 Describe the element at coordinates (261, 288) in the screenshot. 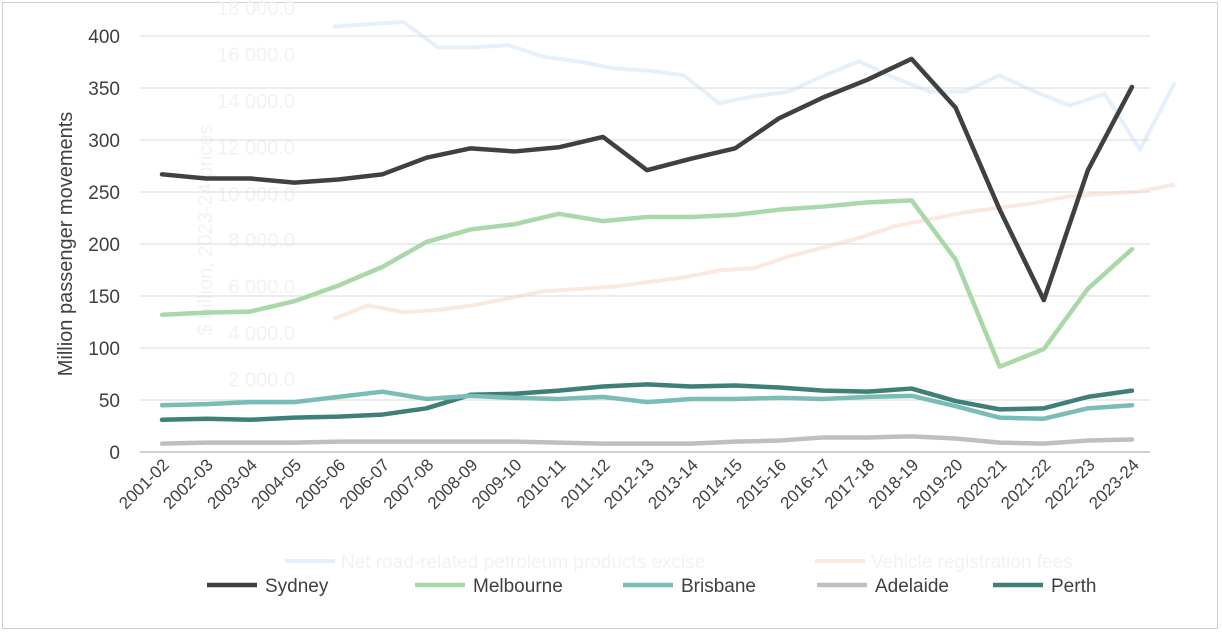

I see `ghost-y-tick-label: 6 000.0` at that location.